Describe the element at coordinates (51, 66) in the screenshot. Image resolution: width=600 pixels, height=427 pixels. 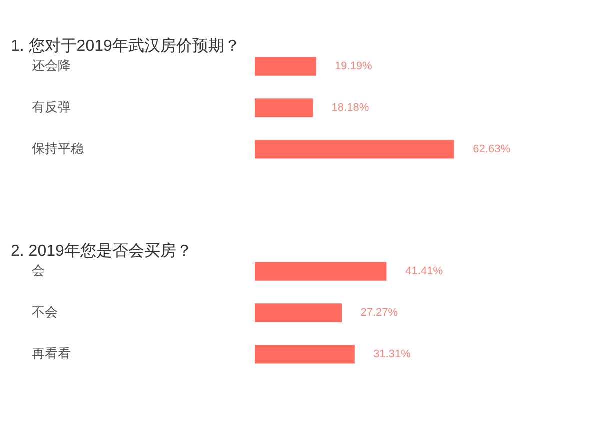
I see `y-tick-label: 还会降` at that location.